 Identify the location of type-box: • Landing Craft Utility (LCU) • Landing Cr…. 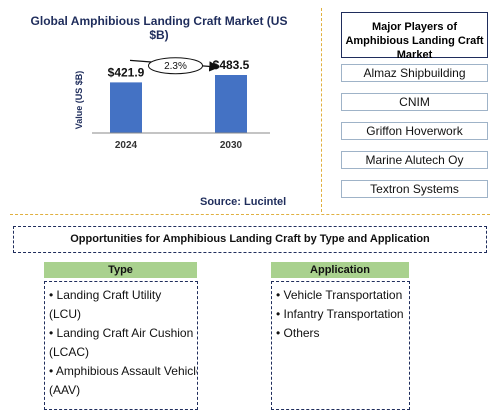
(121, 345).